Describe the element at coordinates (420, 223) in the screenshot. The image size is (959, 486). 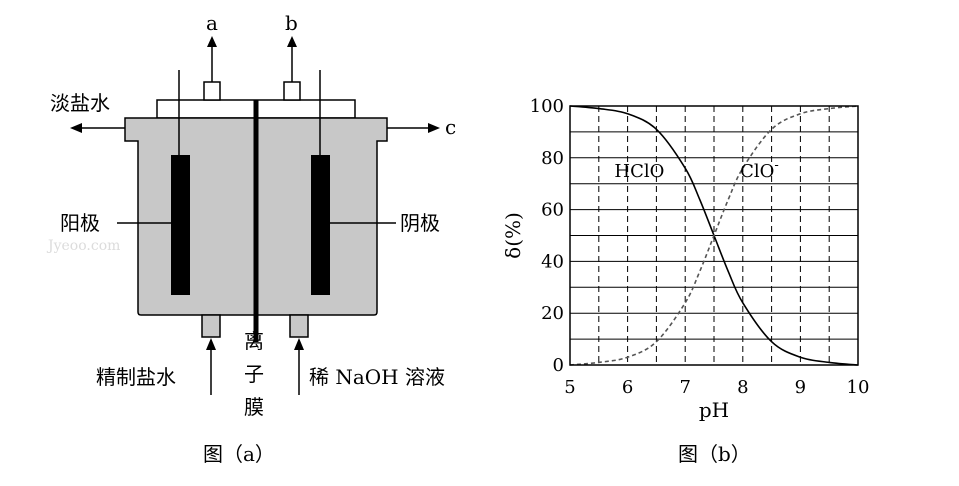
I see `cathode-label: 阴极` at that location.